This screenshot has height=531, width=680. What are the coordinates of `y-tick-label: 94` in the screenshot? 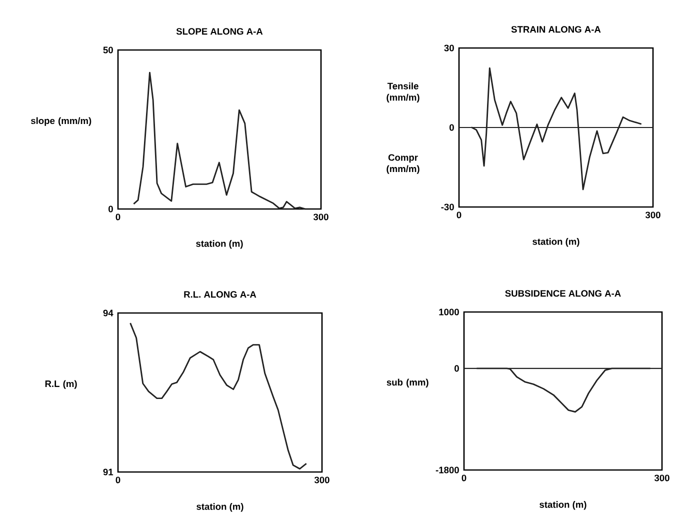 It's located at (108, 313).